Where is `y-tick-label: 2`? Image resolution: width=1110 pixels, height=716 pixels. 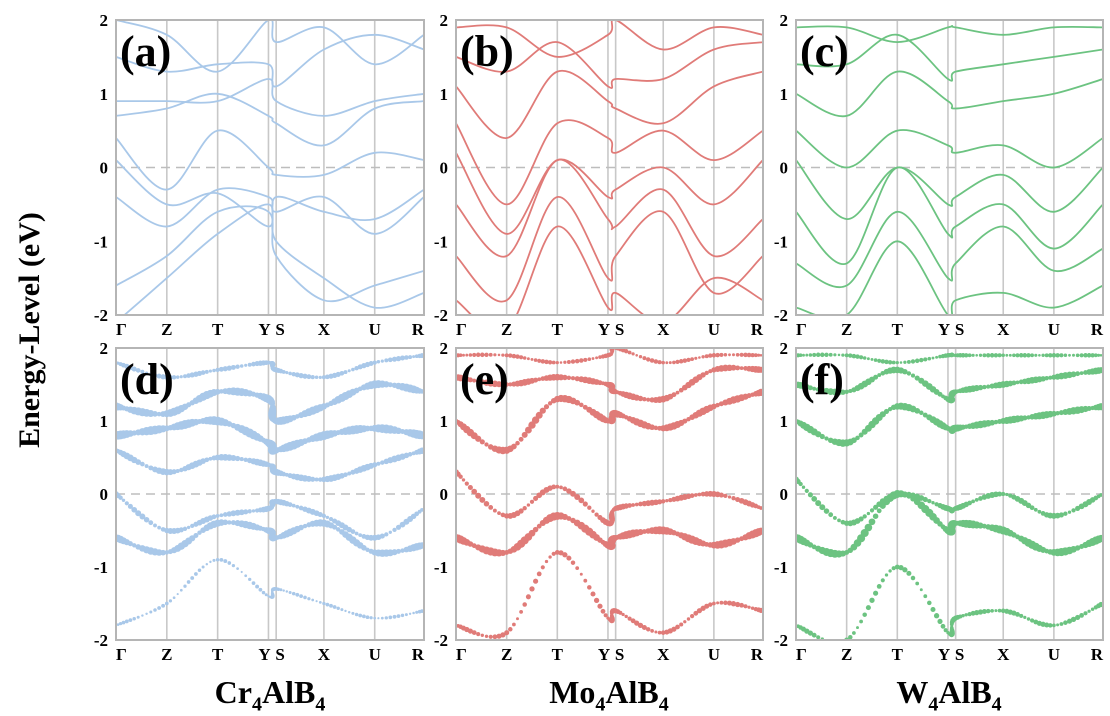
y-tick-label: 2 is located at coordinates (104, 348).